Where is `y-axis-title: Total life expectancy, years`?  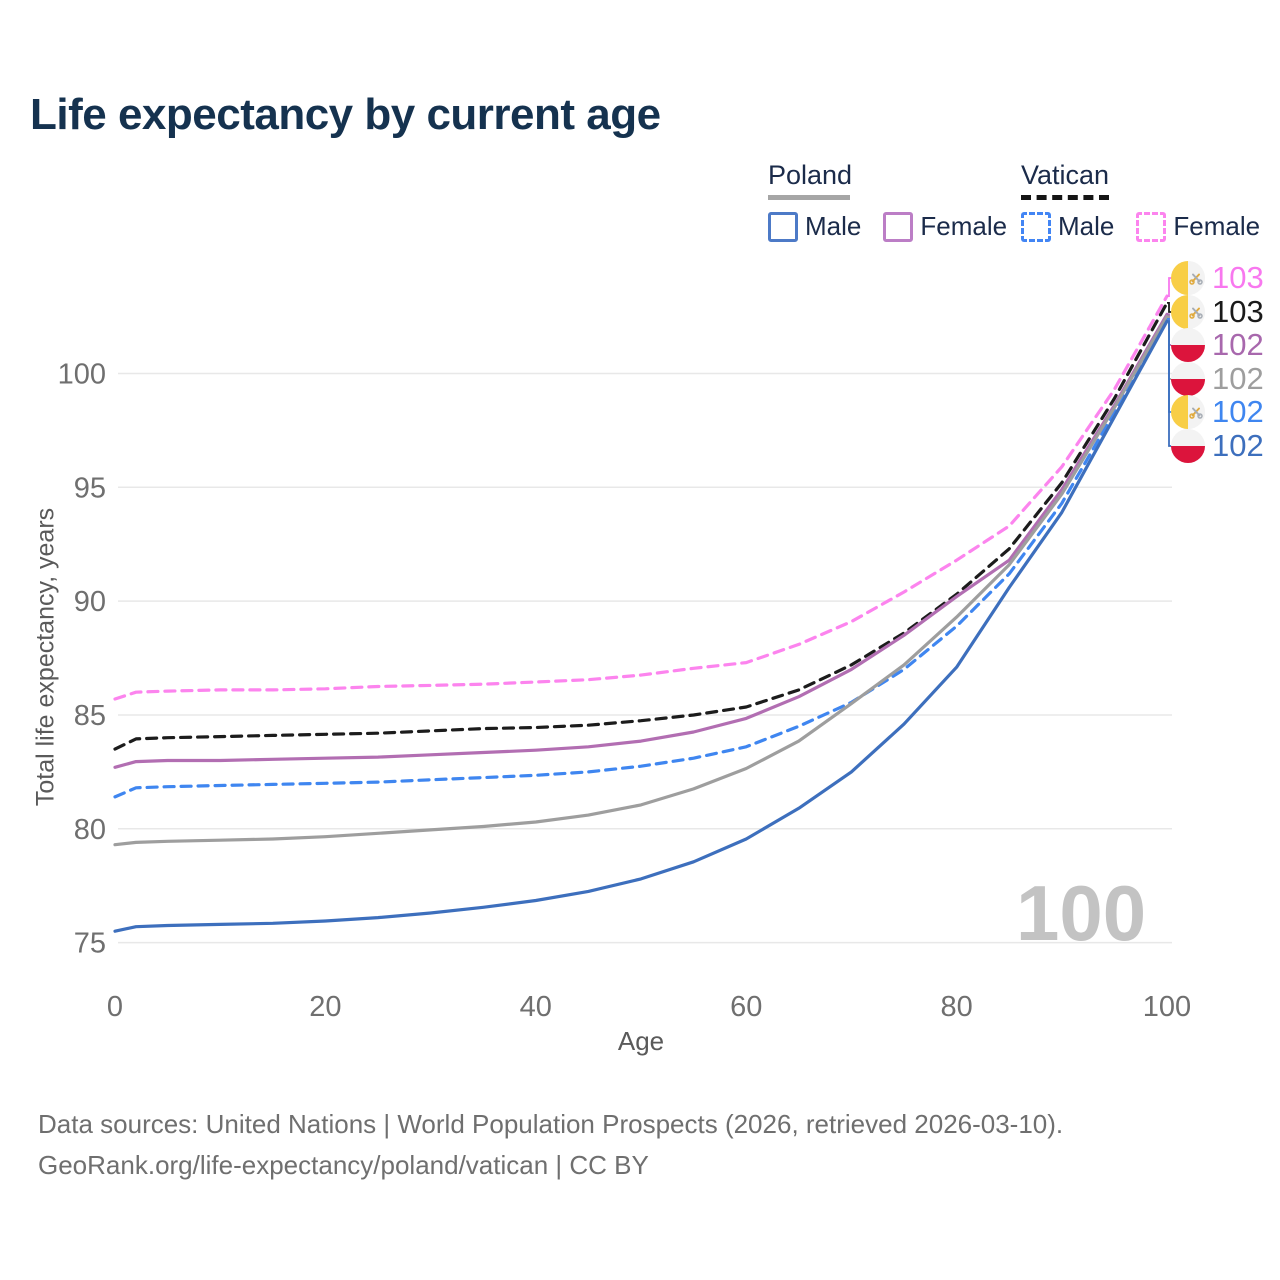
y-axis-title: Total life expectancy, years is located at coordinates (45, 657).